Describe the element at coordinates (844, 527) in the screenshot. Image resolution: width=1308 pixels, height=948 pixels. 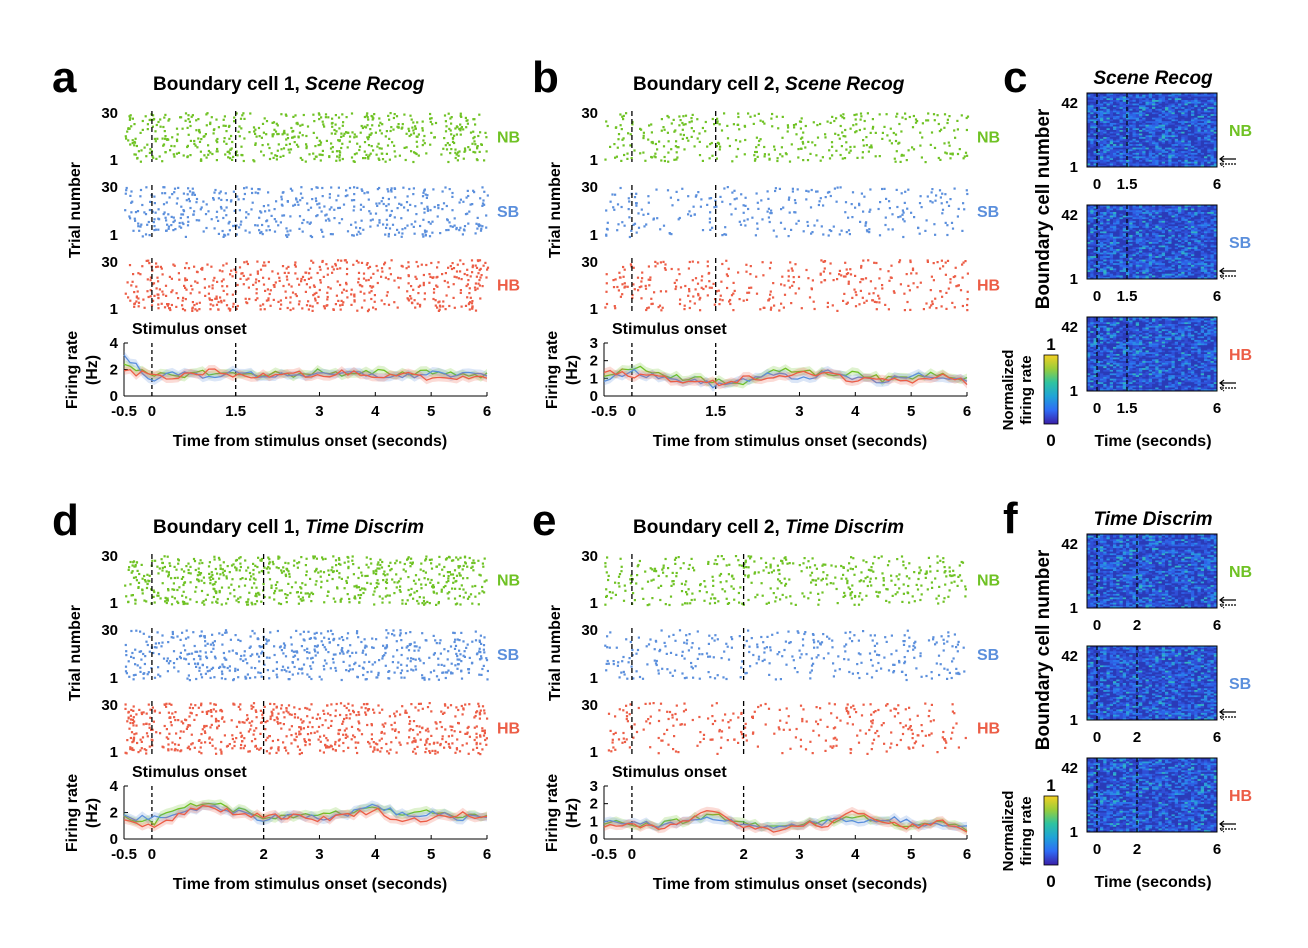
I see `panel-title-italic: Time Discrim` at that location.